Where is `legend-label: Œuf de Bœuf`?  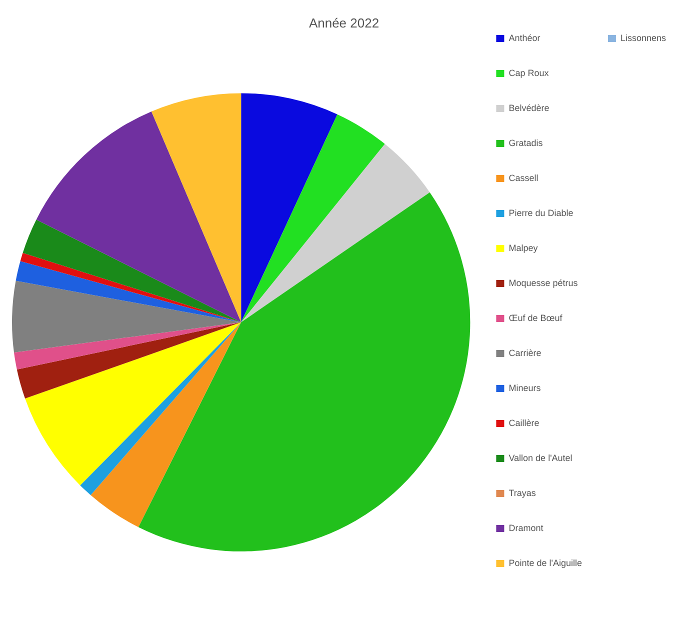
legend-label: Œuf de Bœuf is located at coordinates (535, 317).